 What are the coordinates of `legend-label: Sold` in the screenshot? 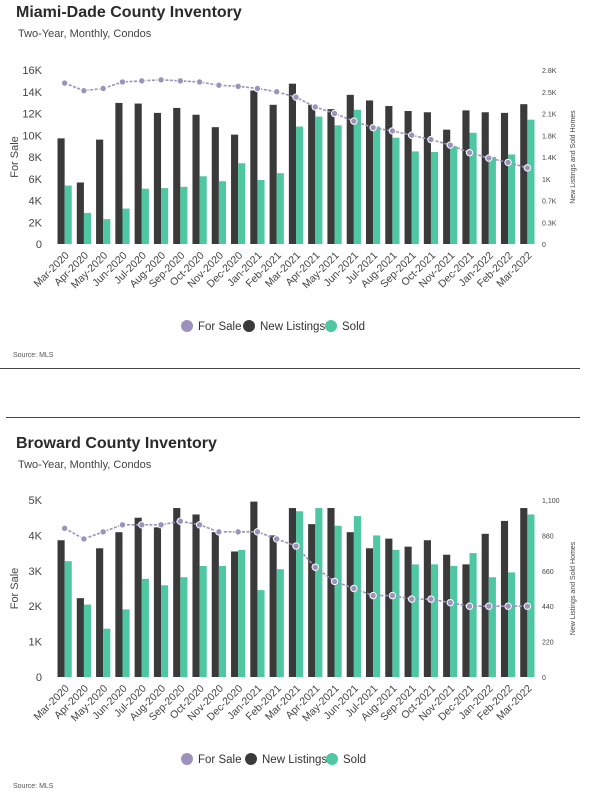 It's located at (353, 327).